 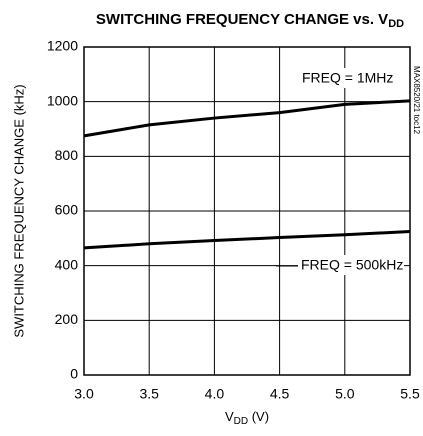 What do you see at coordinates (345, 394) in the screenshot?
I see `x-tick-label: 5.0` at bounding box center [345, 394].